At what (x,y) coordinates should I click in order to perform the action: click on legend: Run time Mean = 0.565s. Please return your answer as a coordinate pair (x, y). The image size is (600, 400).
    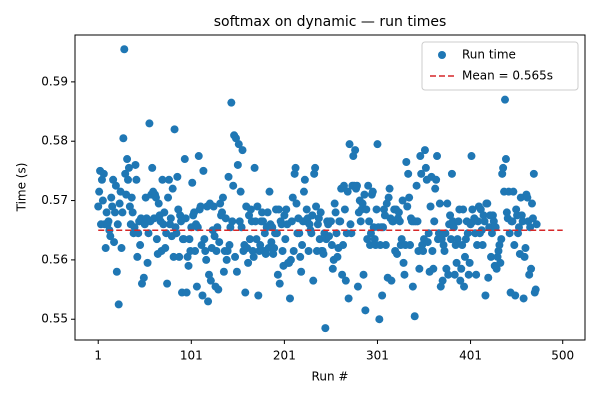
    Looking at the image, I should click on (500, 66).